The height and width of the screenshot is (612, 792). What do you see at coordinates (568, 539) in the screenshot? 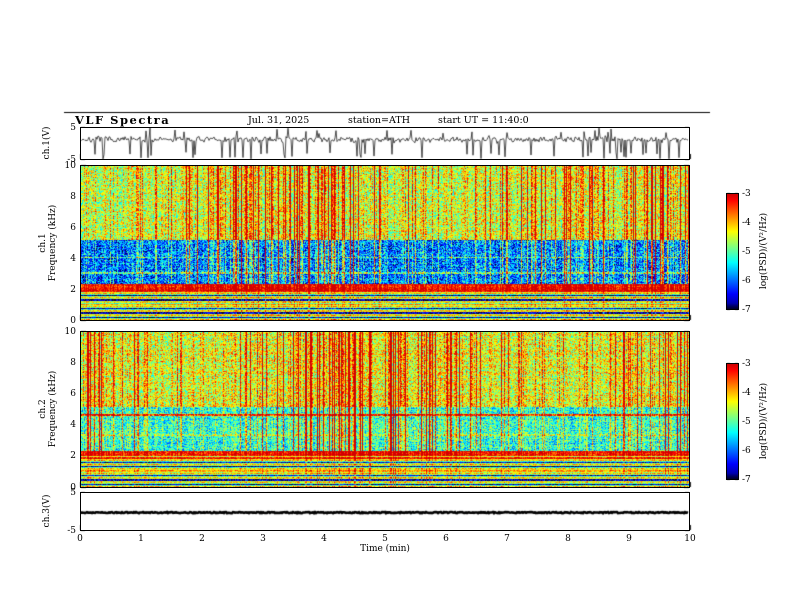
I see `x-tick-label: 8` at bounding box center [568, 539].